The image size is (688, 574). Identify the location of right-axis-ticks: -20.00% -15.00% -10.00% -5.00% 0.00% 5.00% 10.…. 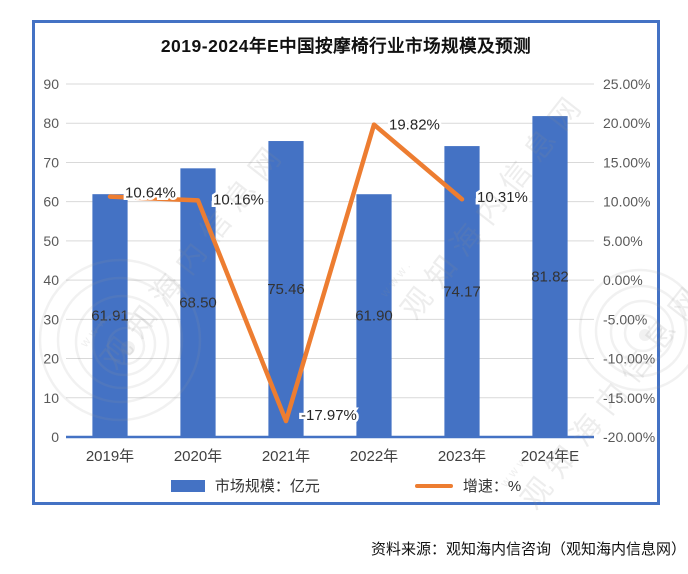
(629, 260).